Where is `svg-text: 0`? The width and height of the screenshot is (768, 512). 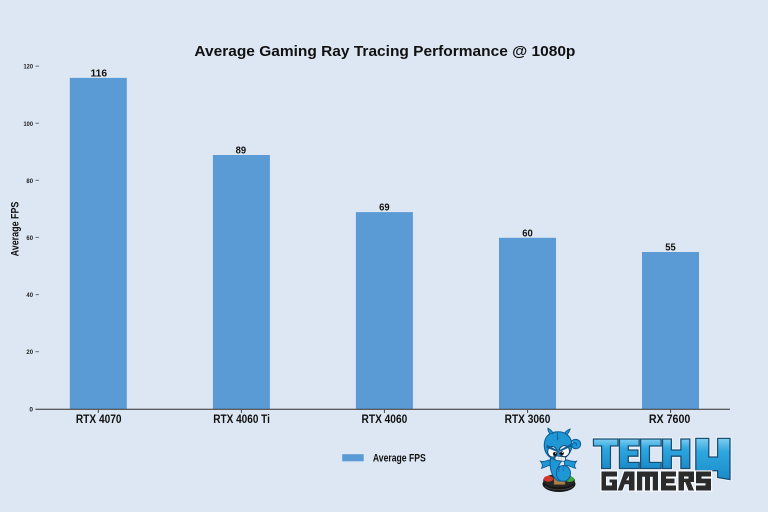 svg-text: 0 is located at coordinates (31, 409).